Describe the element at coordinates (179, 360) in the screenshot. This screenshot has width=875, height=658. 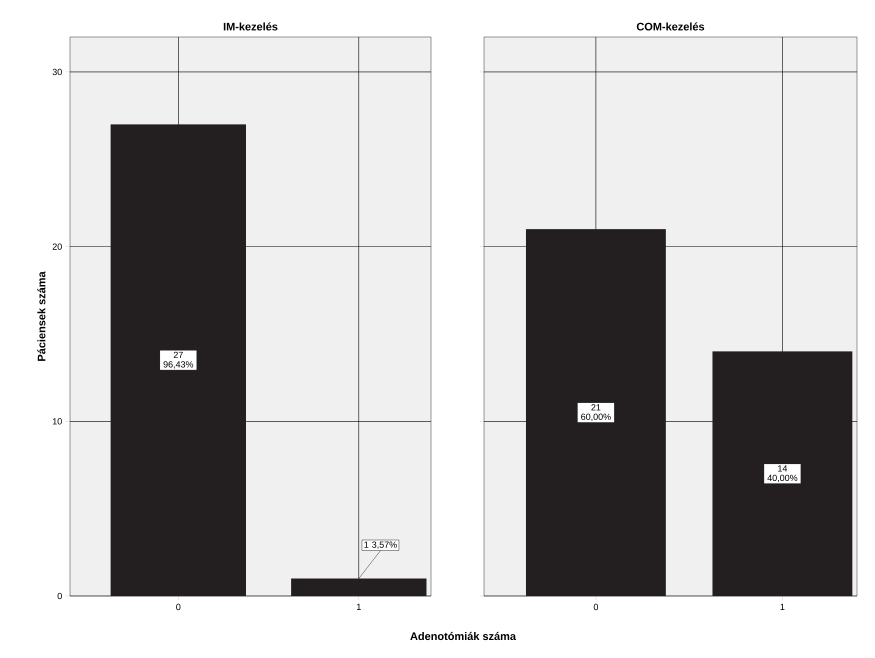
I see `data-label: 27 96,43%` at that location.